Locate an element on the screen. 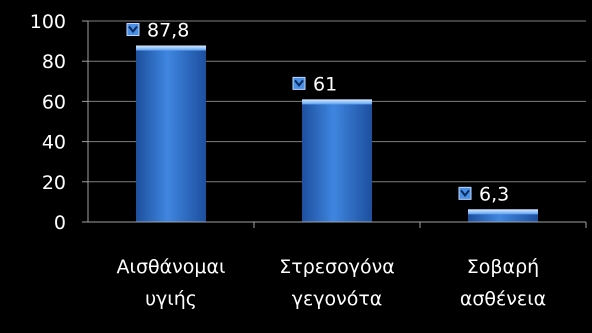 This screenshot has height=333, width=592. category-label: Αισθάνομαι is located at coordinates (171, 267).